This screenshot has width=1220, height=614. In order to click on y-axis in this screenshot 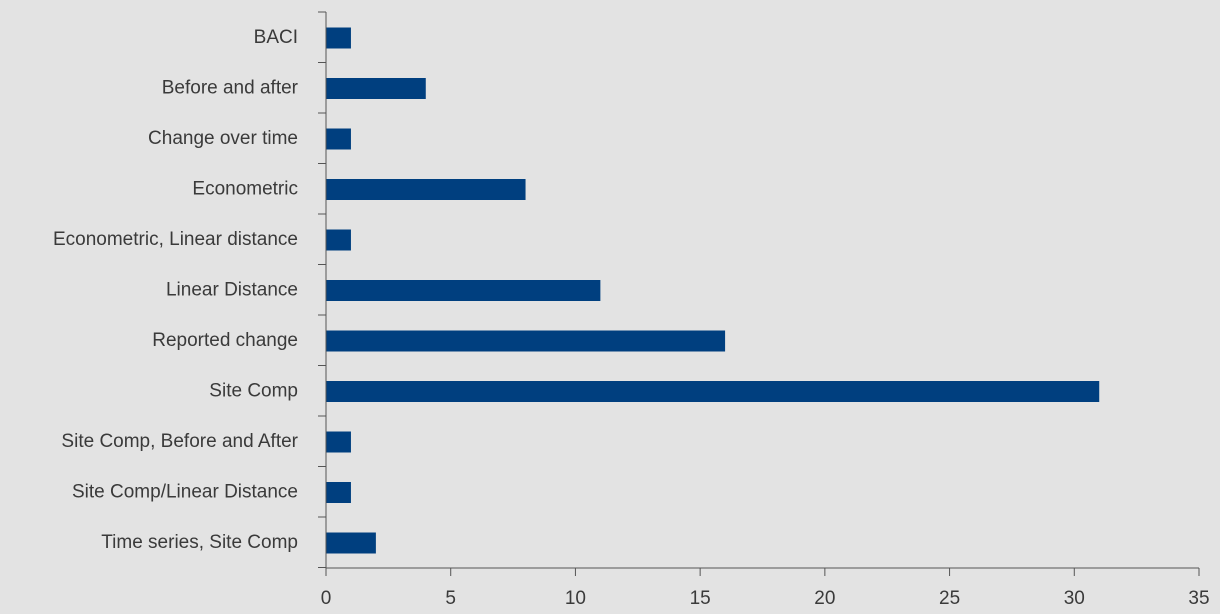, I will do `click(322, 289)`.